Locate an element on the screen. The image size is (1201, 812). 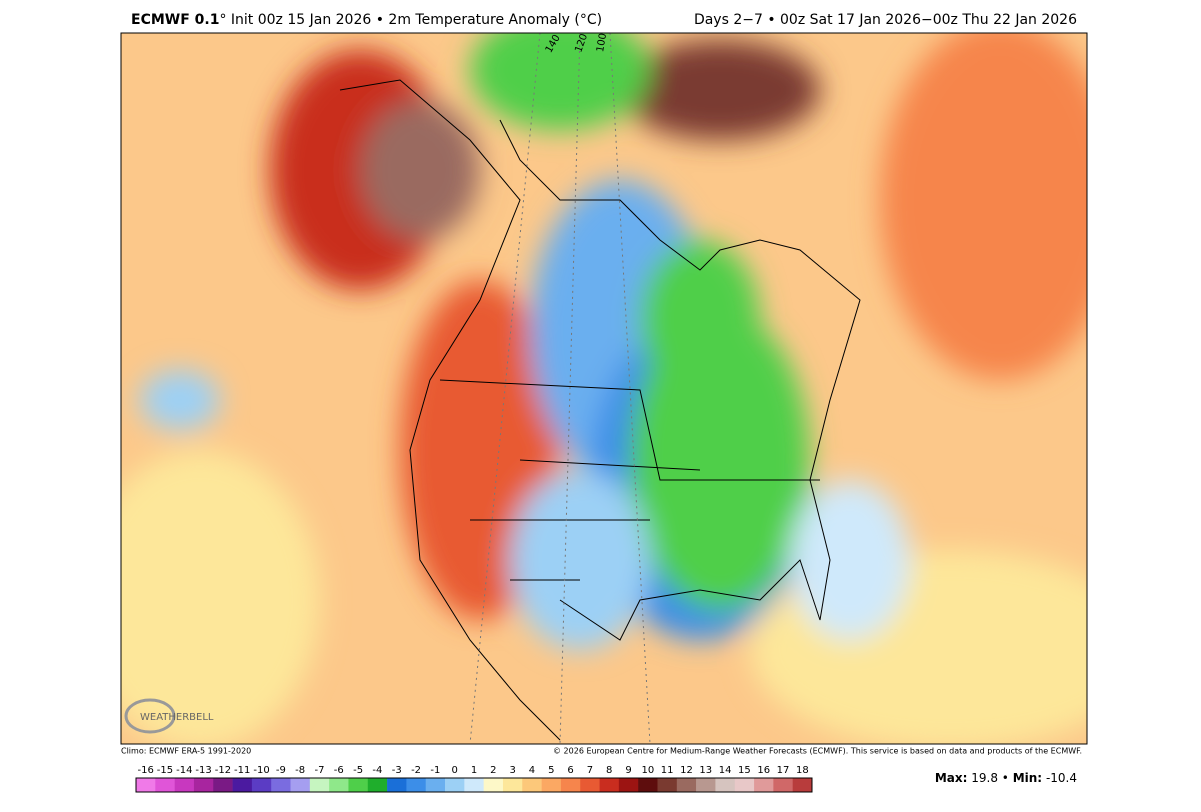
colorbar-label: 13 is located at coordinates (705, 770).